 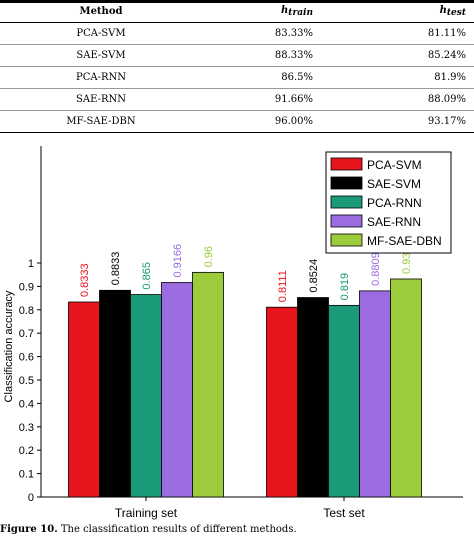 I want to click on cell-method: MF-SAE-DBN, so click(x=101, y=121).